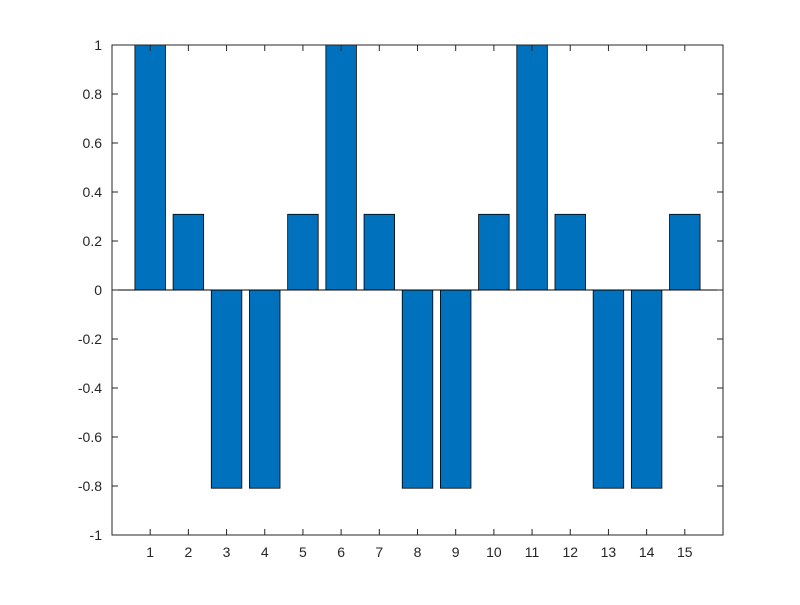 The width and height of the screenshot is (800, 605). What do you see at coordinates (609, 552) in the screenshot?
I see `x-tick-label: 13` at bounding box center [609, 552].